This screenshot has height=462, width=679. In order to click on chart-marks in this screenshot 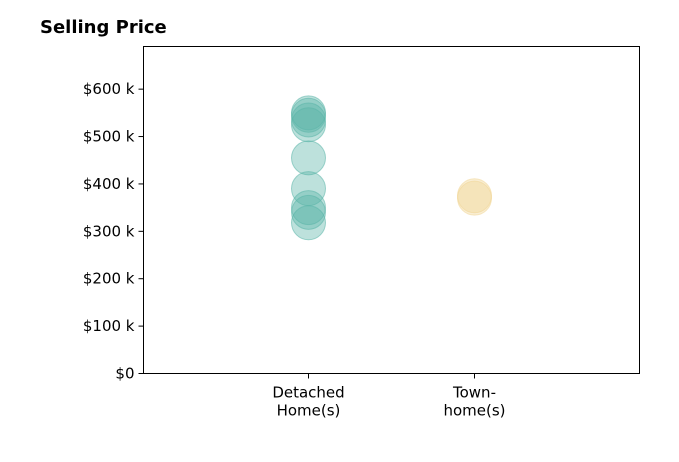, I will do `click(391, 168)`.